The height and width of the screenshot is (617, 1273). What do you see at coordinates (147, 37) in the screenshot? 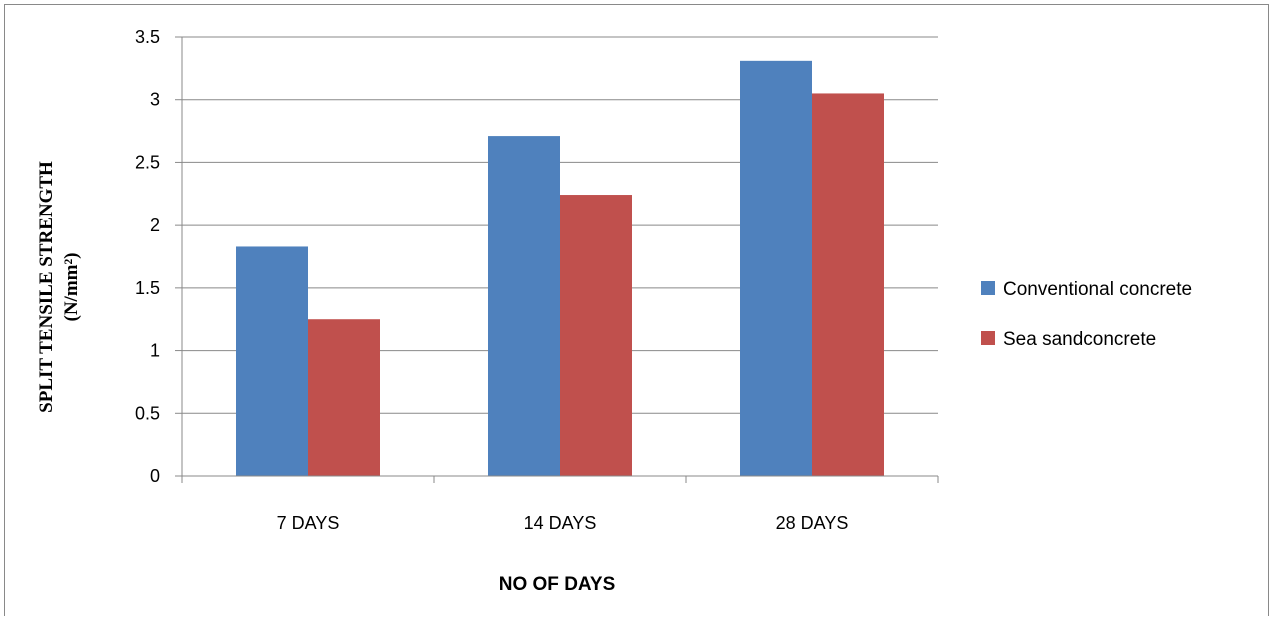
I see `y-tick-label: 3.5` at bounding box center [147, 37].